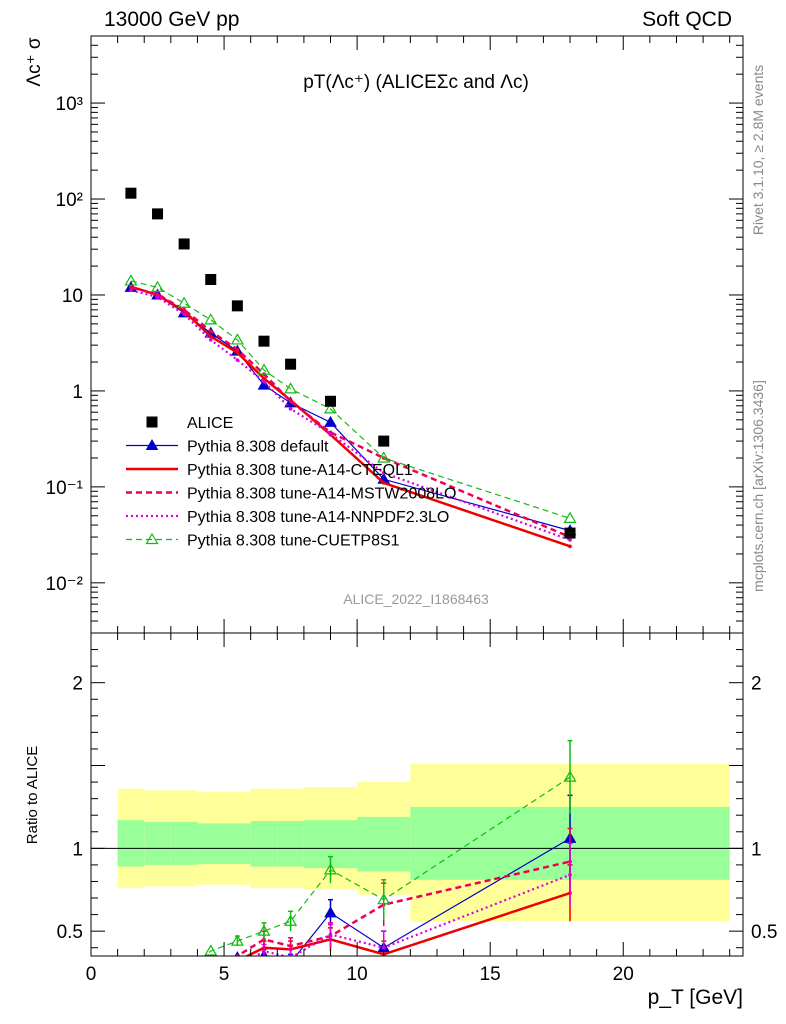  I want to click on ratio-point-A14-NNPDF2.3LO-0, so click(131, 998).